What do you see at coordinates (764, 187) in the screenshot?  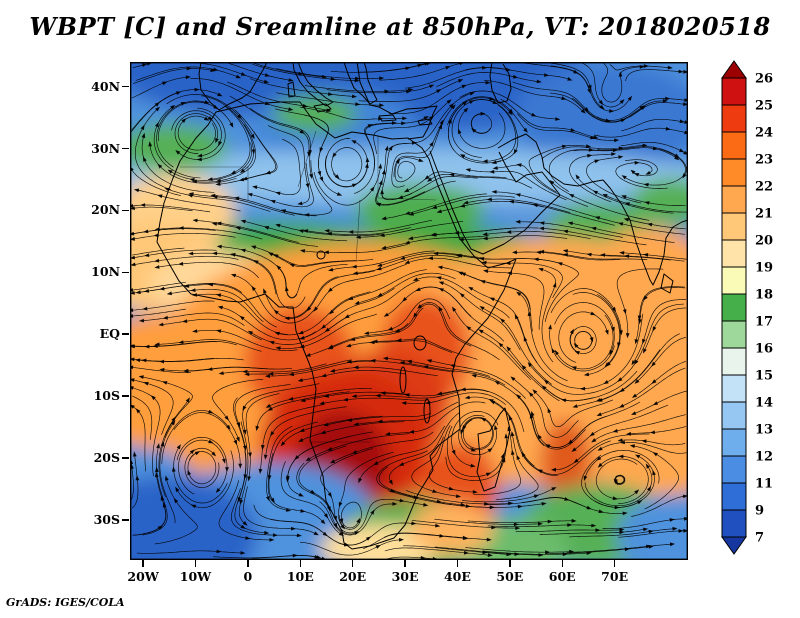 I see `svg-text: 22` at bounding box center [764, 187].